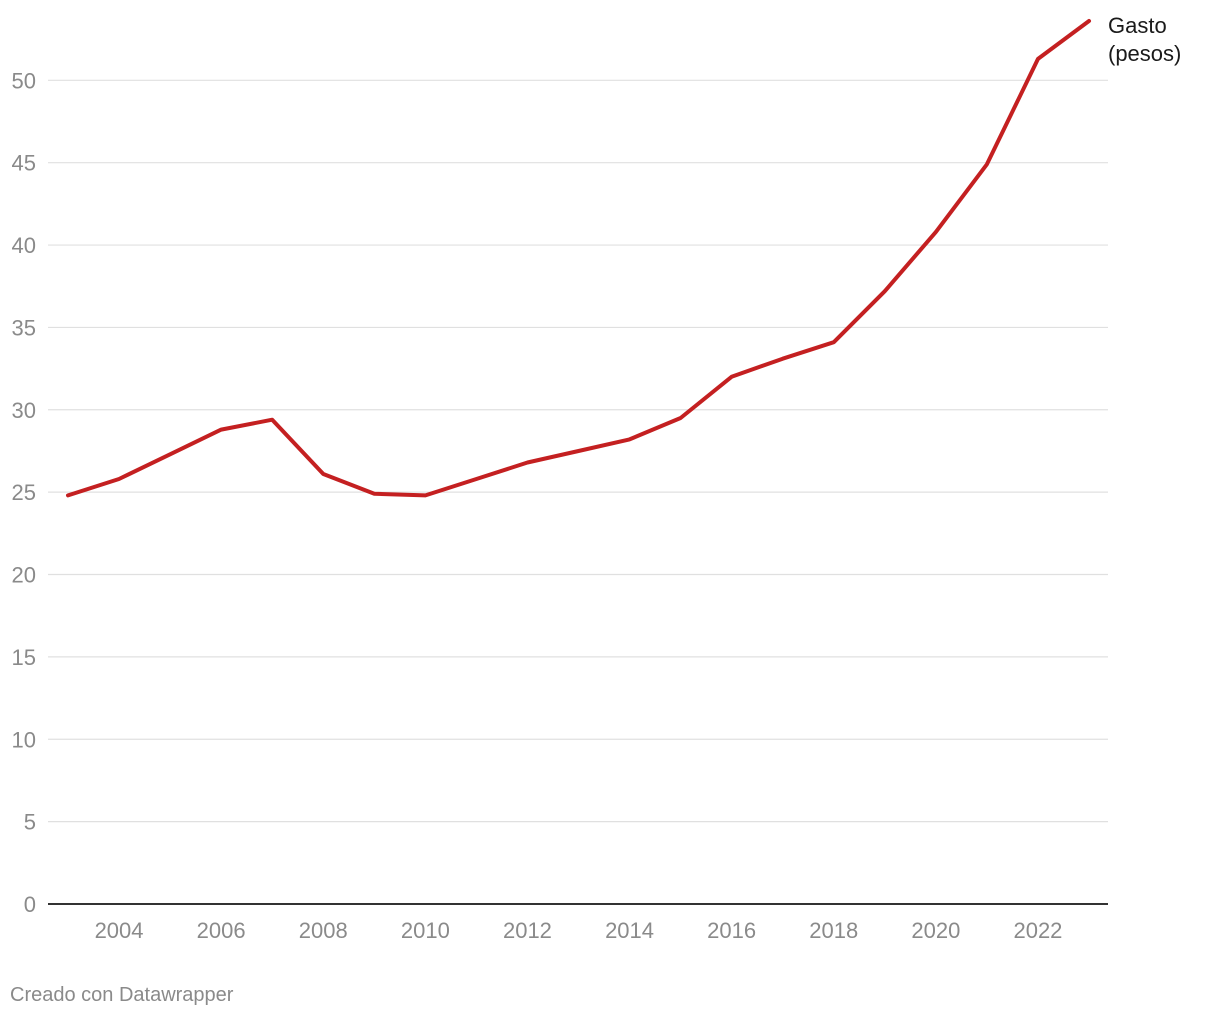 This screenshot has height=1020, width=1220. I want to click on data-point-2004, so click(119, 479).